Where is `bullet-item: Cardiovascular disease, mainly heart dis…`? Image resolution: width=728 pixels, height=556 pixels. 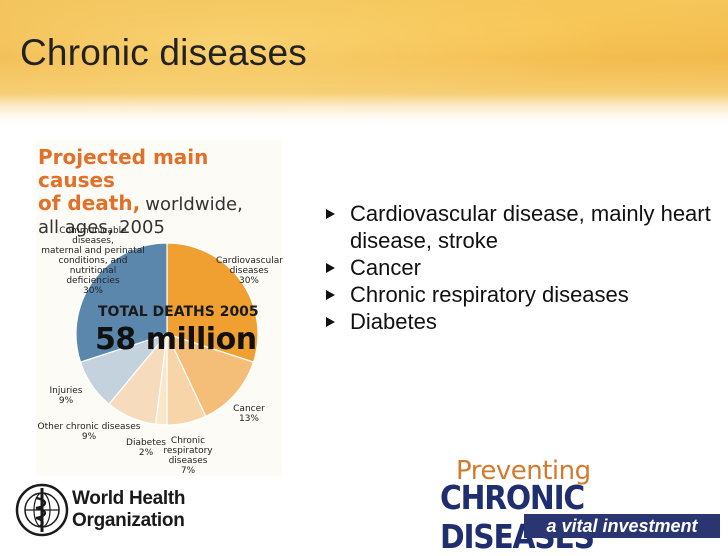
bullet-item: Cardiovascular disease, mainly heart dis… is located at coordinates (524, 227).